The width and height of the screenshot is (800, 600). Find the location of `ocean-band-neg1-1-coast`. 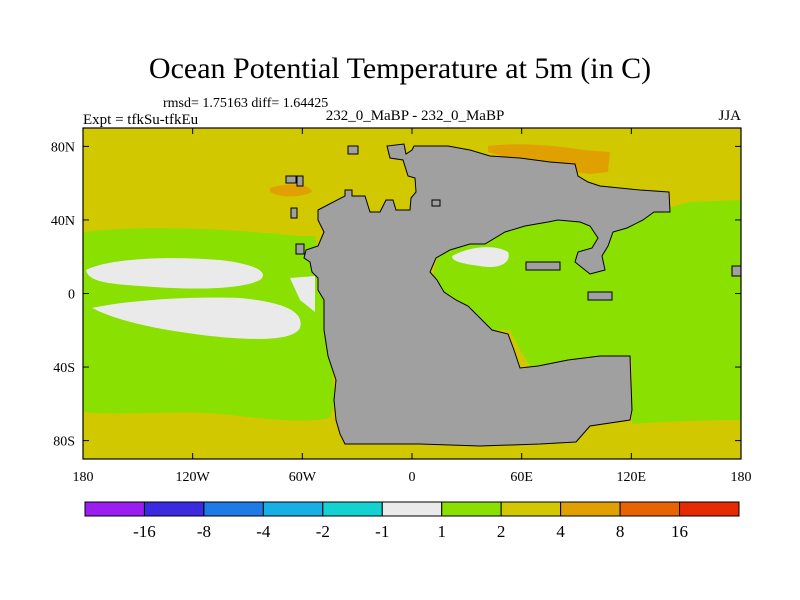

ocean-band-neg1-1-coast is located at coordinates (302, 294).